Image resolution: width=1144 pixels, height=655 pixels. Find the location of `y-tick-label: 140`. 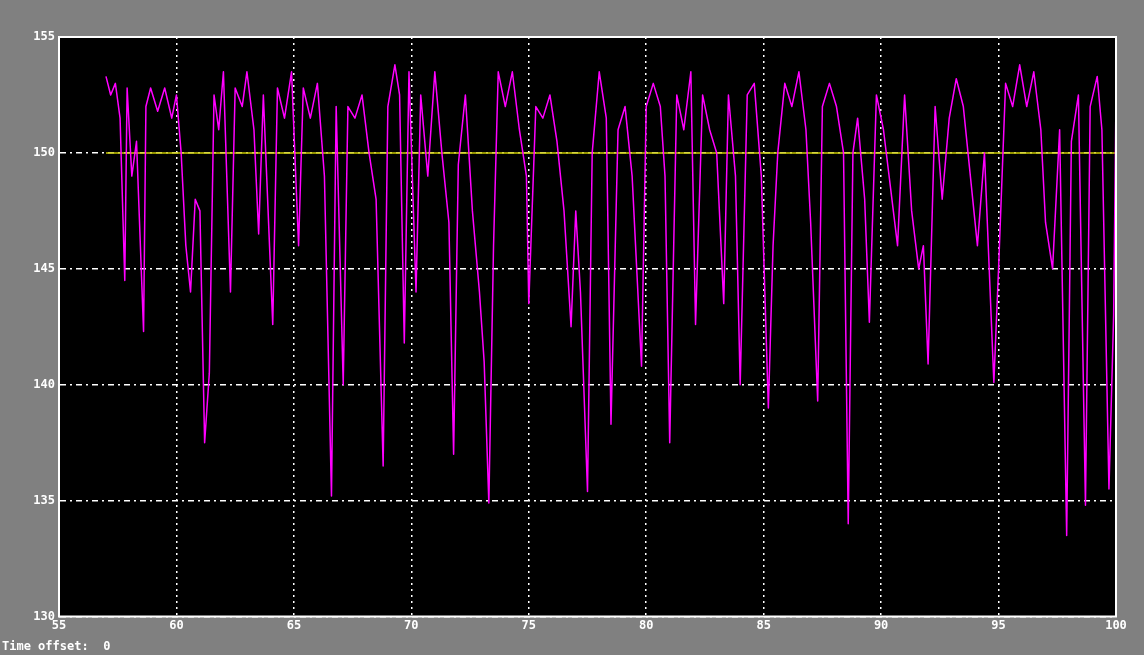

y-tick-label: 140 is located at coordinates (44, 383).